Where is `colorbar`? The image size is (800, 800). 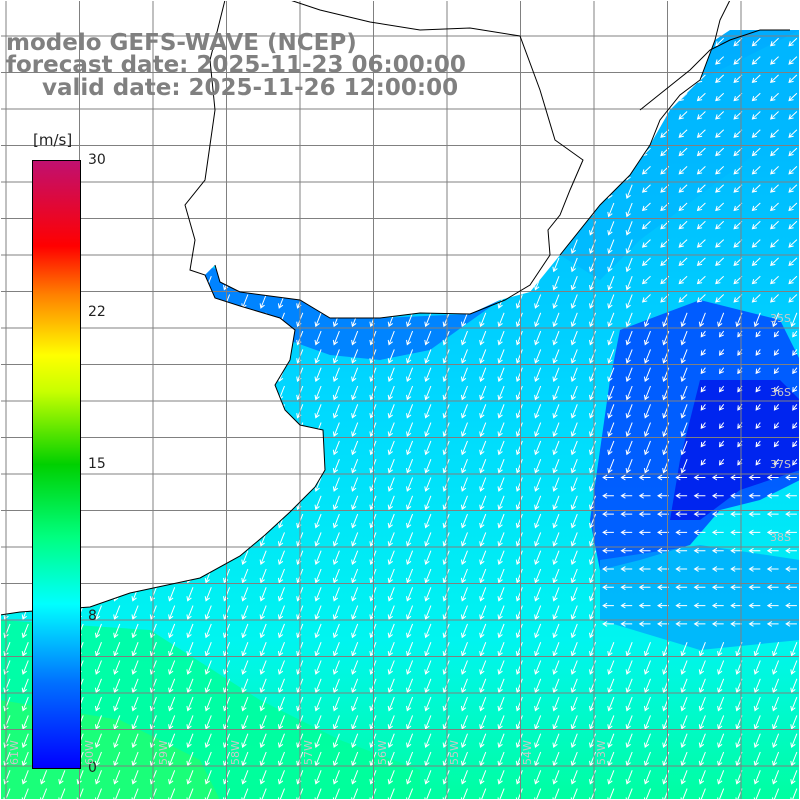 colorbar is located at coordinates (56, 464).